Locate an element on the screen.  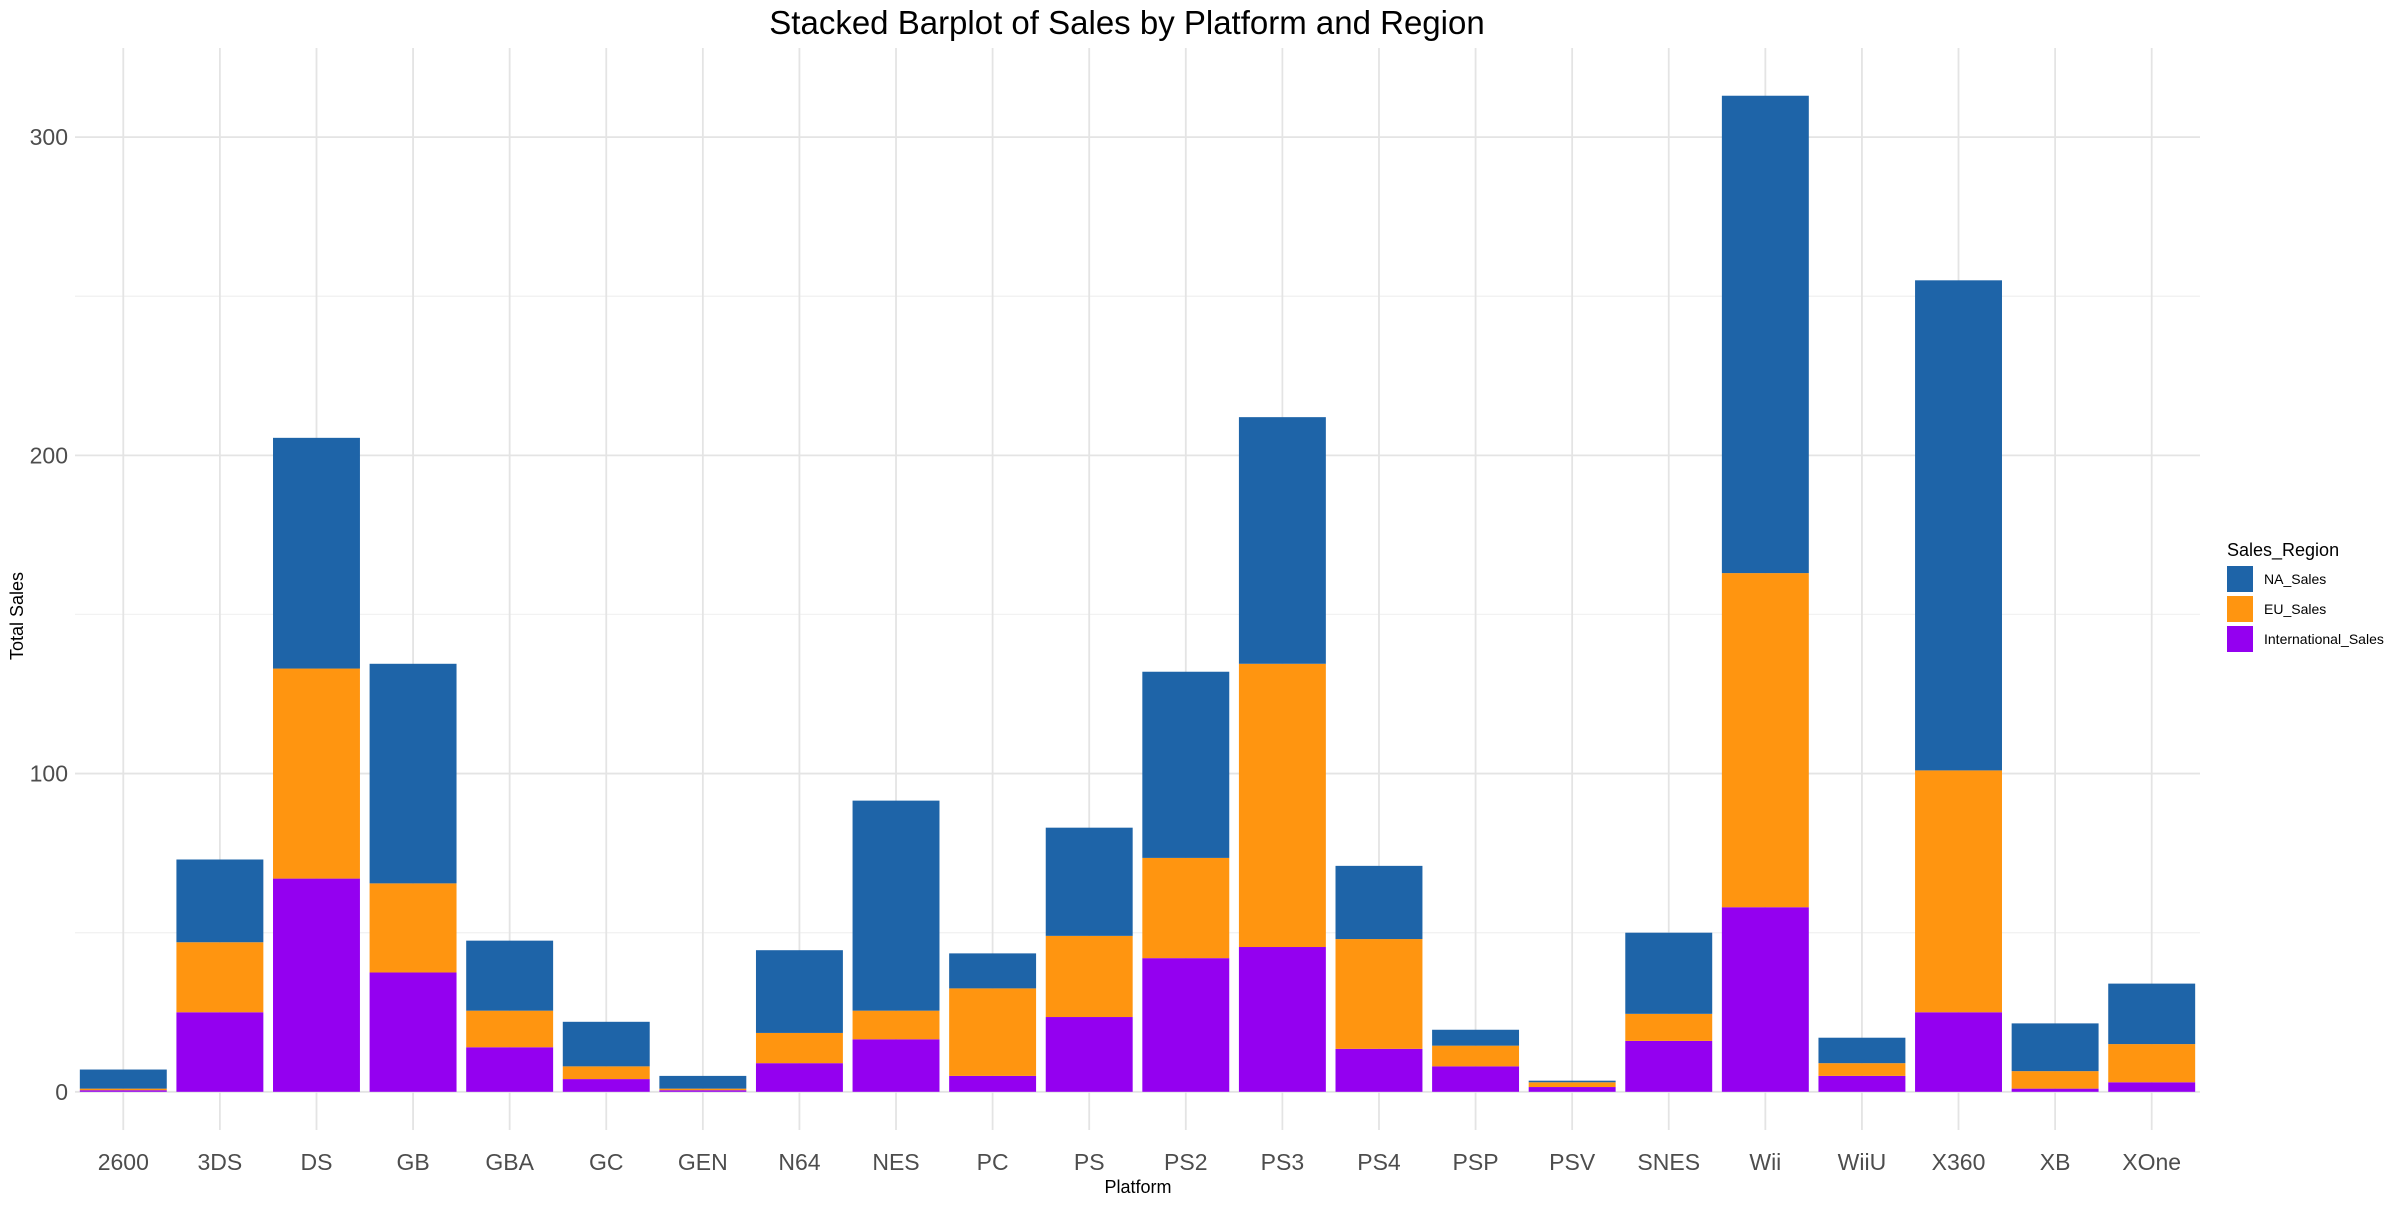
bar-segment-Wii-International_Sales is located at coordinates (1765, 999).